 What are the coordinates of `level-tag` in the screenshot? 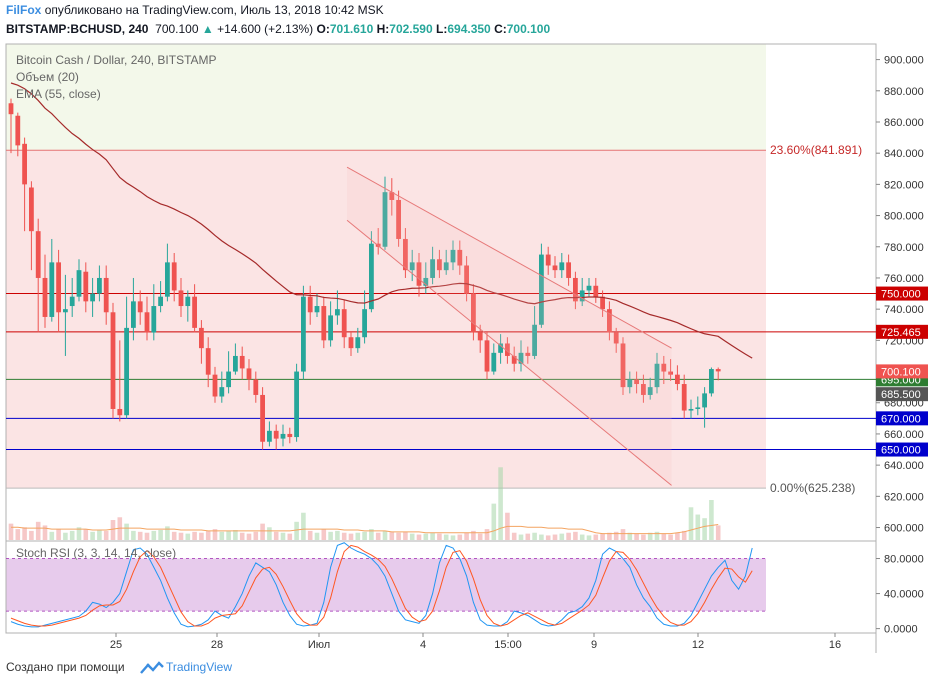 It's located at (902, 449).